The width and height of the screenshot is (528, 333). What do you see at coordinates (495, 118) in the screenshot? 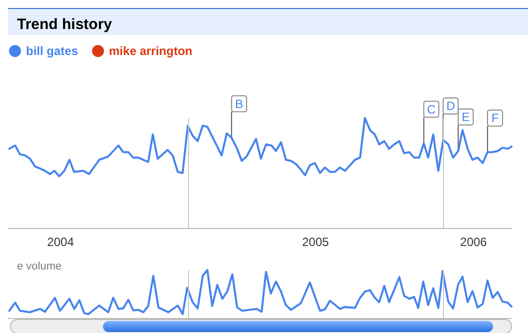
I see `annotation: F` at bounding box center [495, 118].